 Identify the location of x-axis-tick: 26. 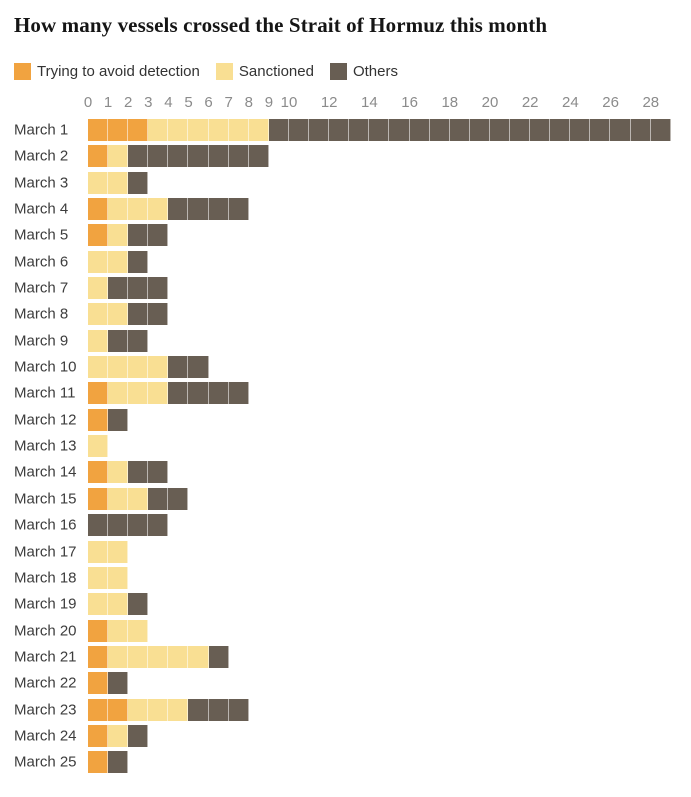
(610, 102).